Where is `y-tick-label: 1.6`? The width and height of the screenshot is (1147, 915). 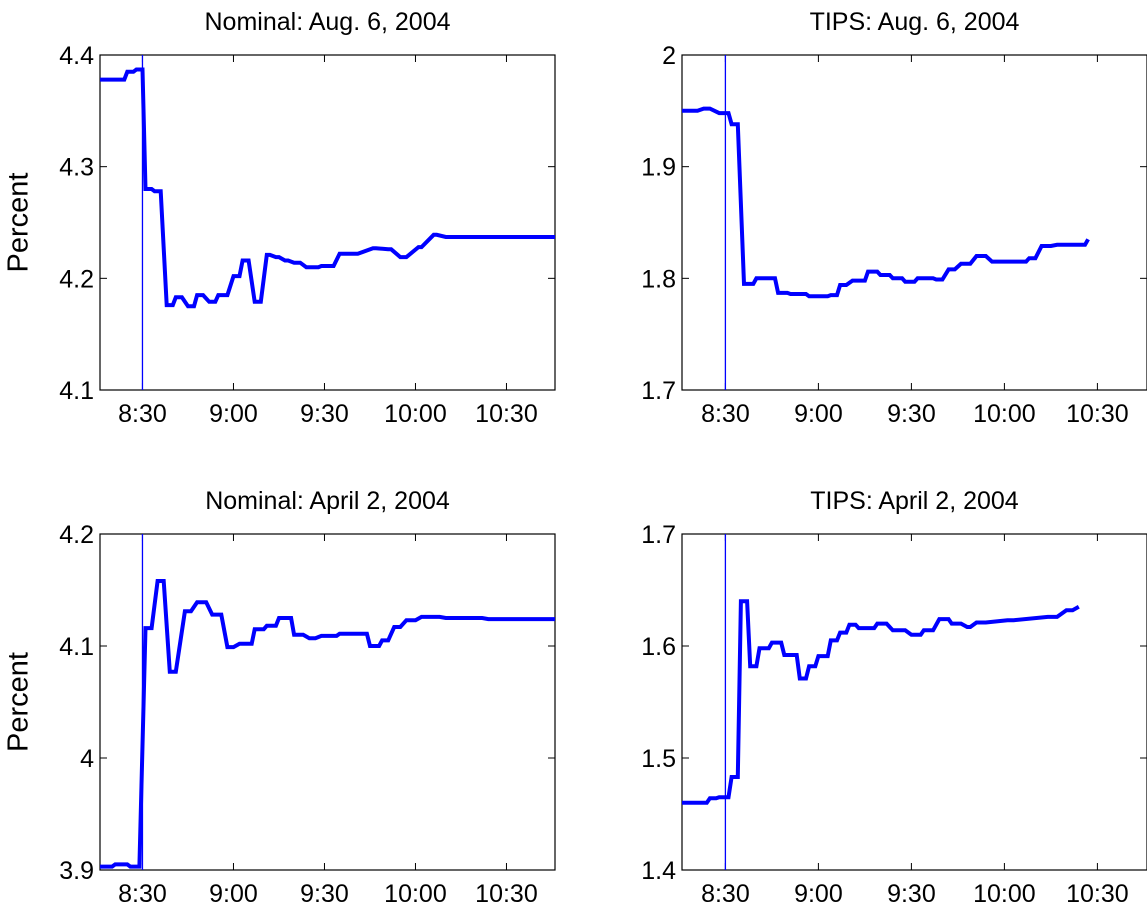 y-tick-label: 1.6 is located at coordinates (658, 647).